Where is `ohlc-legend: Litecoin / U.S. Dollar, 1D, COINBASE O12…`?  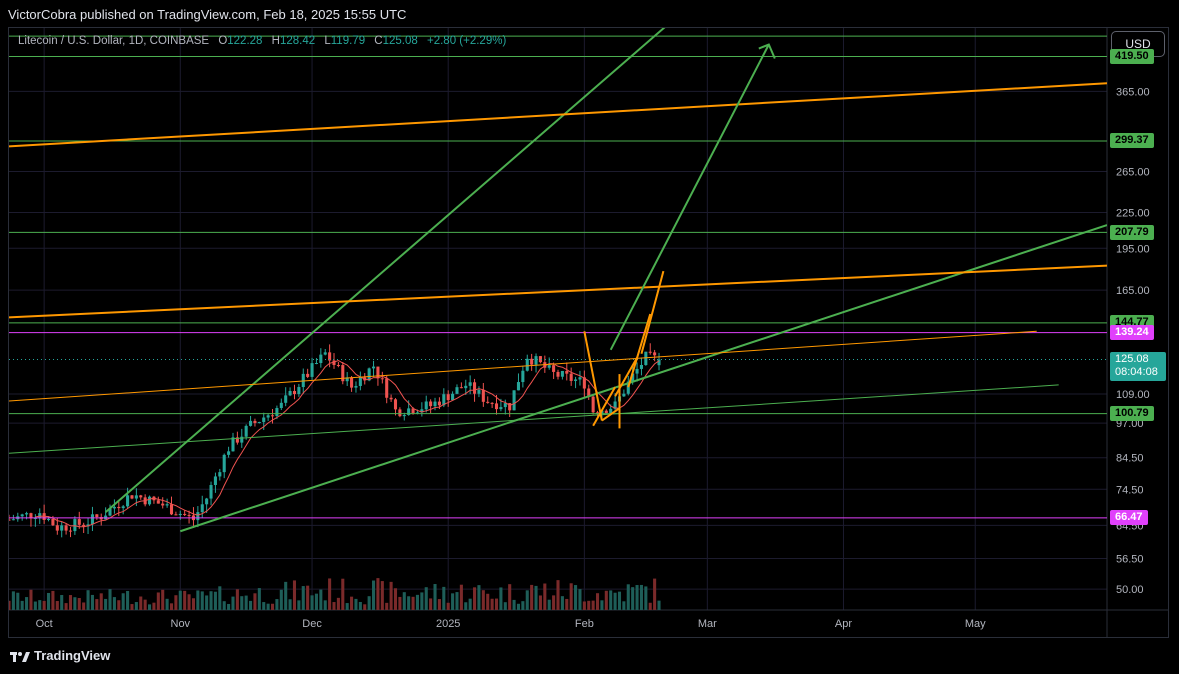
ohlc-legend: Litecoin / U.S. Dollar, 1D, COINBASE O12… is located at coordinates (262, 41).